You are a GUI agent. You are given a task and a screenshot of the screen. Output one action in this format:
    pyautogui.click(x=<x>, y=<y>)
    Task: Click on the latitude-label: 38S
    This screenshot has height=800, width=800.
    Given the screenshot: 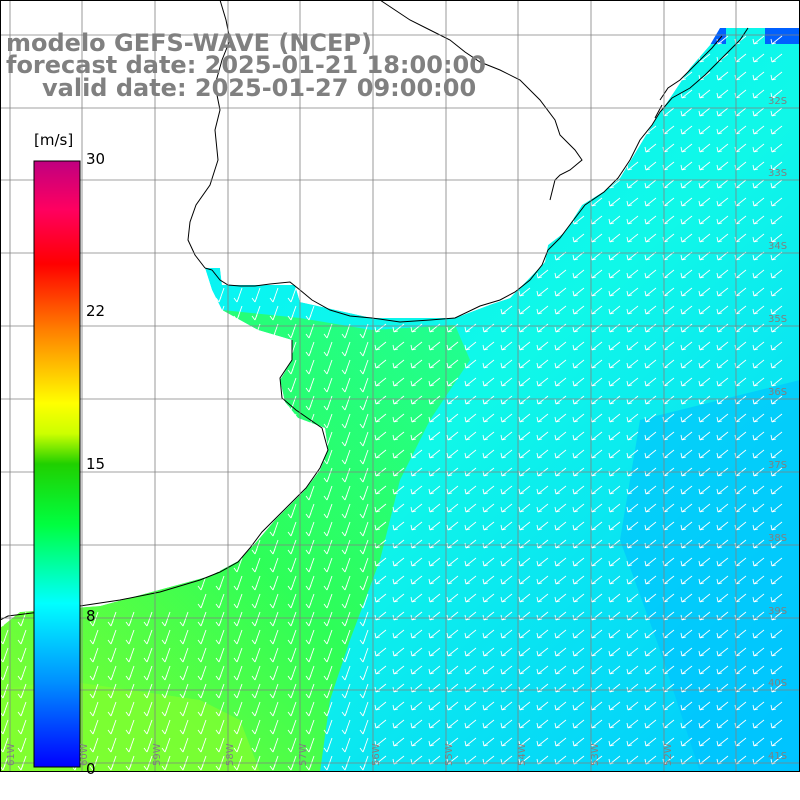 What is the action you would take?
    pyautogui.click(x=777, y=538)
    